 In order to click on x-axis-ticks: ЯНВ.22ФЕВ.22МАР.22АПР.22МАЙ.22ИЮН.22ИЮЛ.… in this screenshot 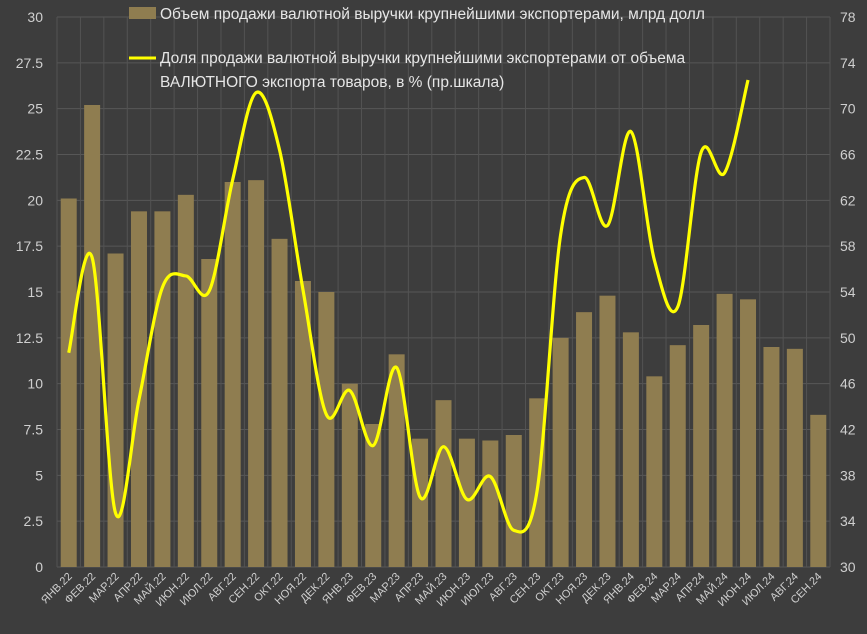, I will do `click(431, 589)`.